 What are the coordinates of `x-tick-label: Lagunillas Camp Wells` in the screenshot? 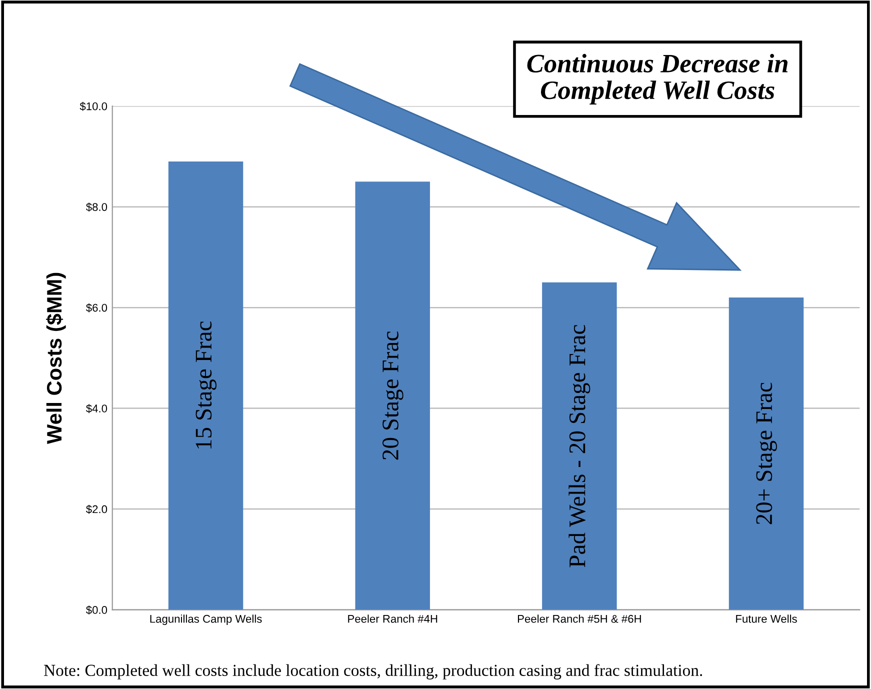 It's located at (206, 619).